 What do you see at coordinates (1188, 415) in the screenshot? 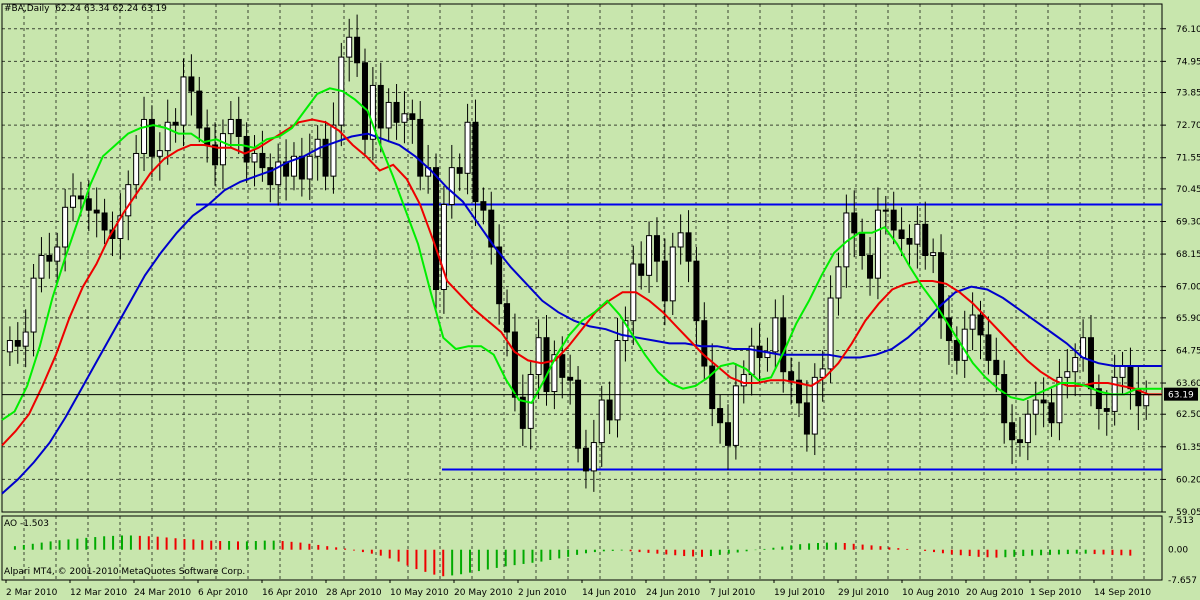
I see `price-tick-label: 62.50` at bounding box center [1188, 415].